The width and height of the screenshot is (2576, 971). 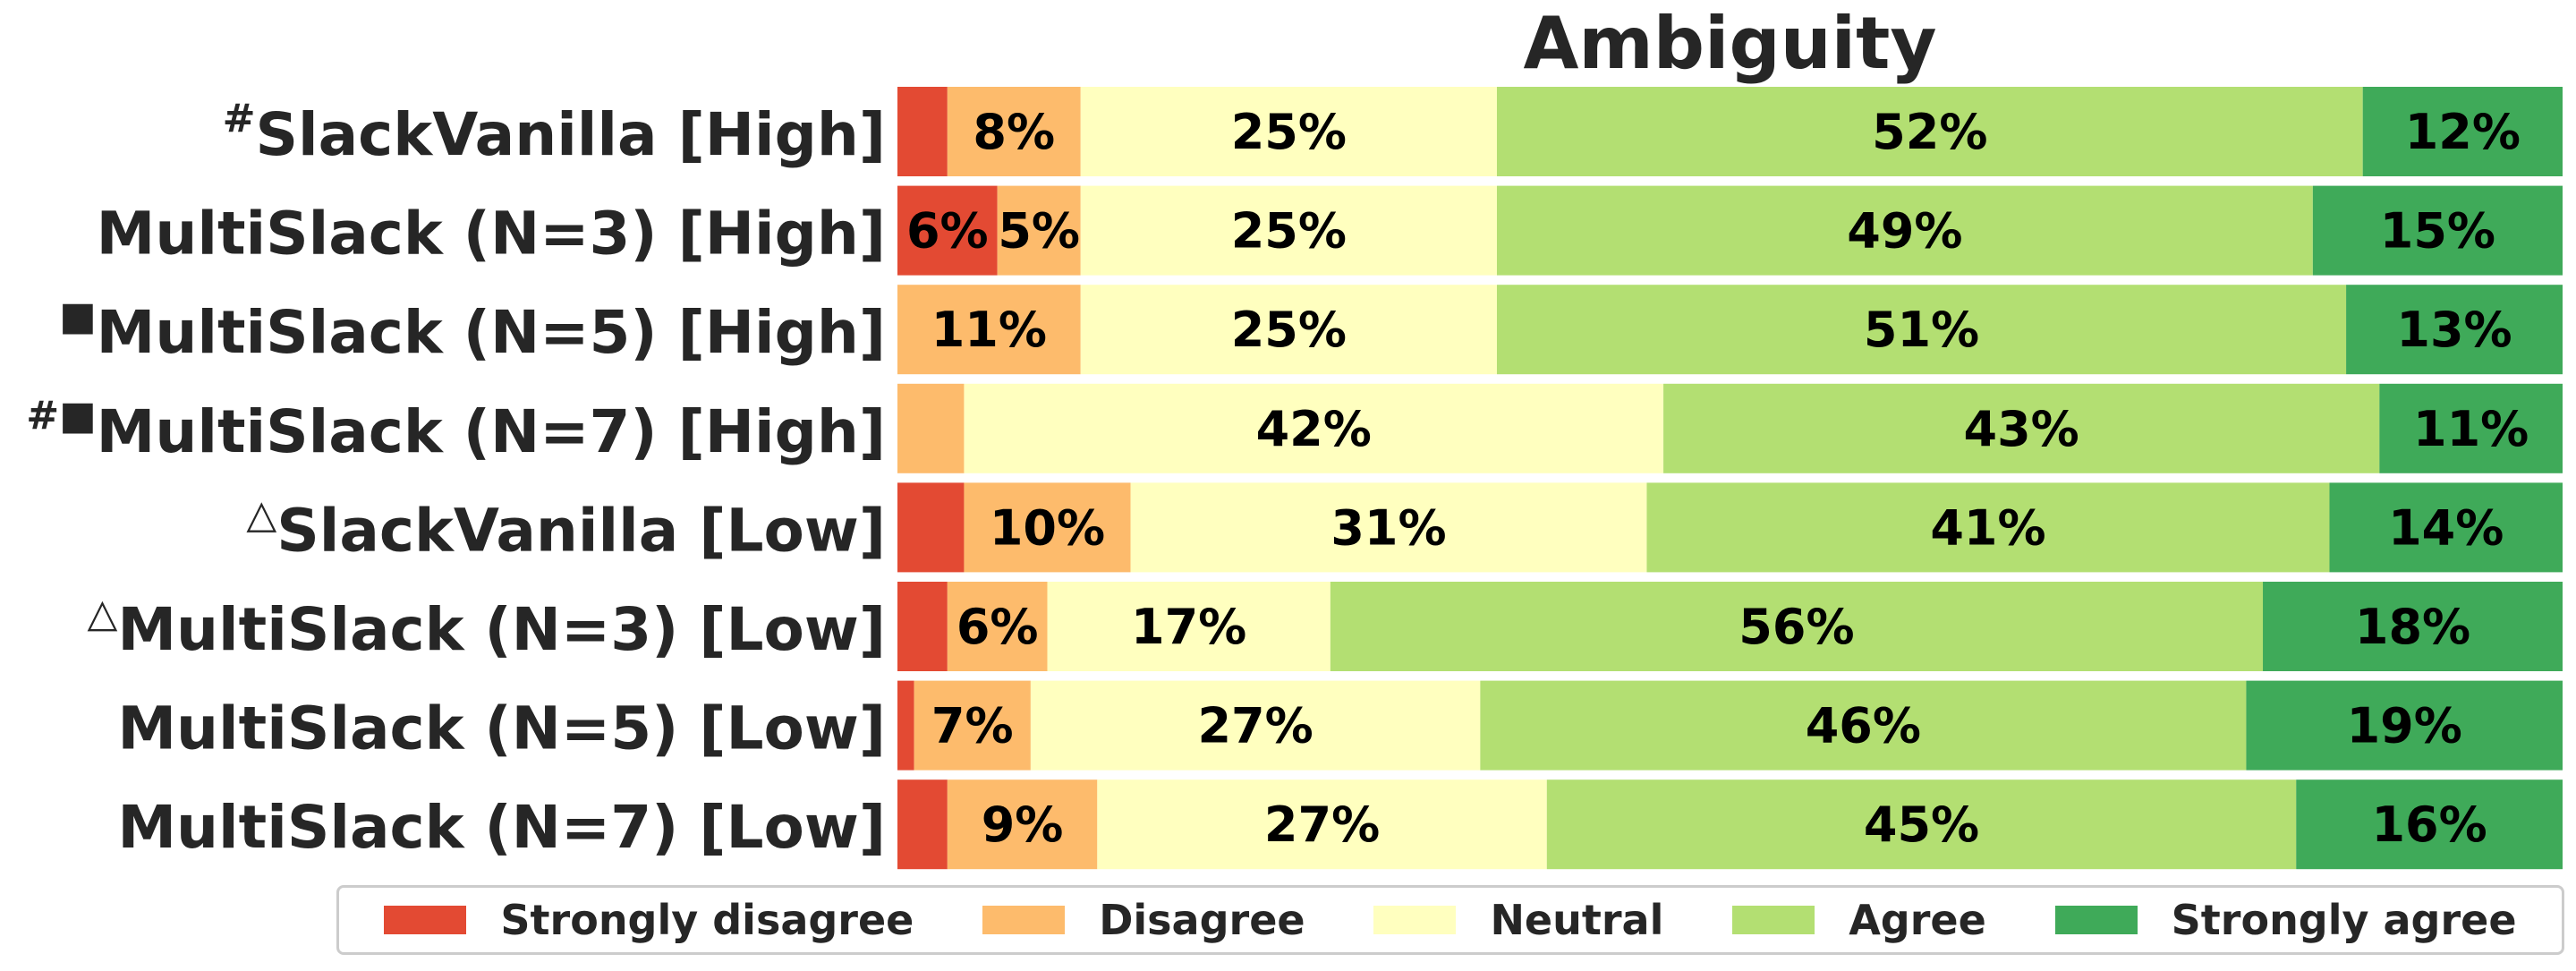 I want to click on legend-label: Strongly disagree, so click(x=707, y=920).